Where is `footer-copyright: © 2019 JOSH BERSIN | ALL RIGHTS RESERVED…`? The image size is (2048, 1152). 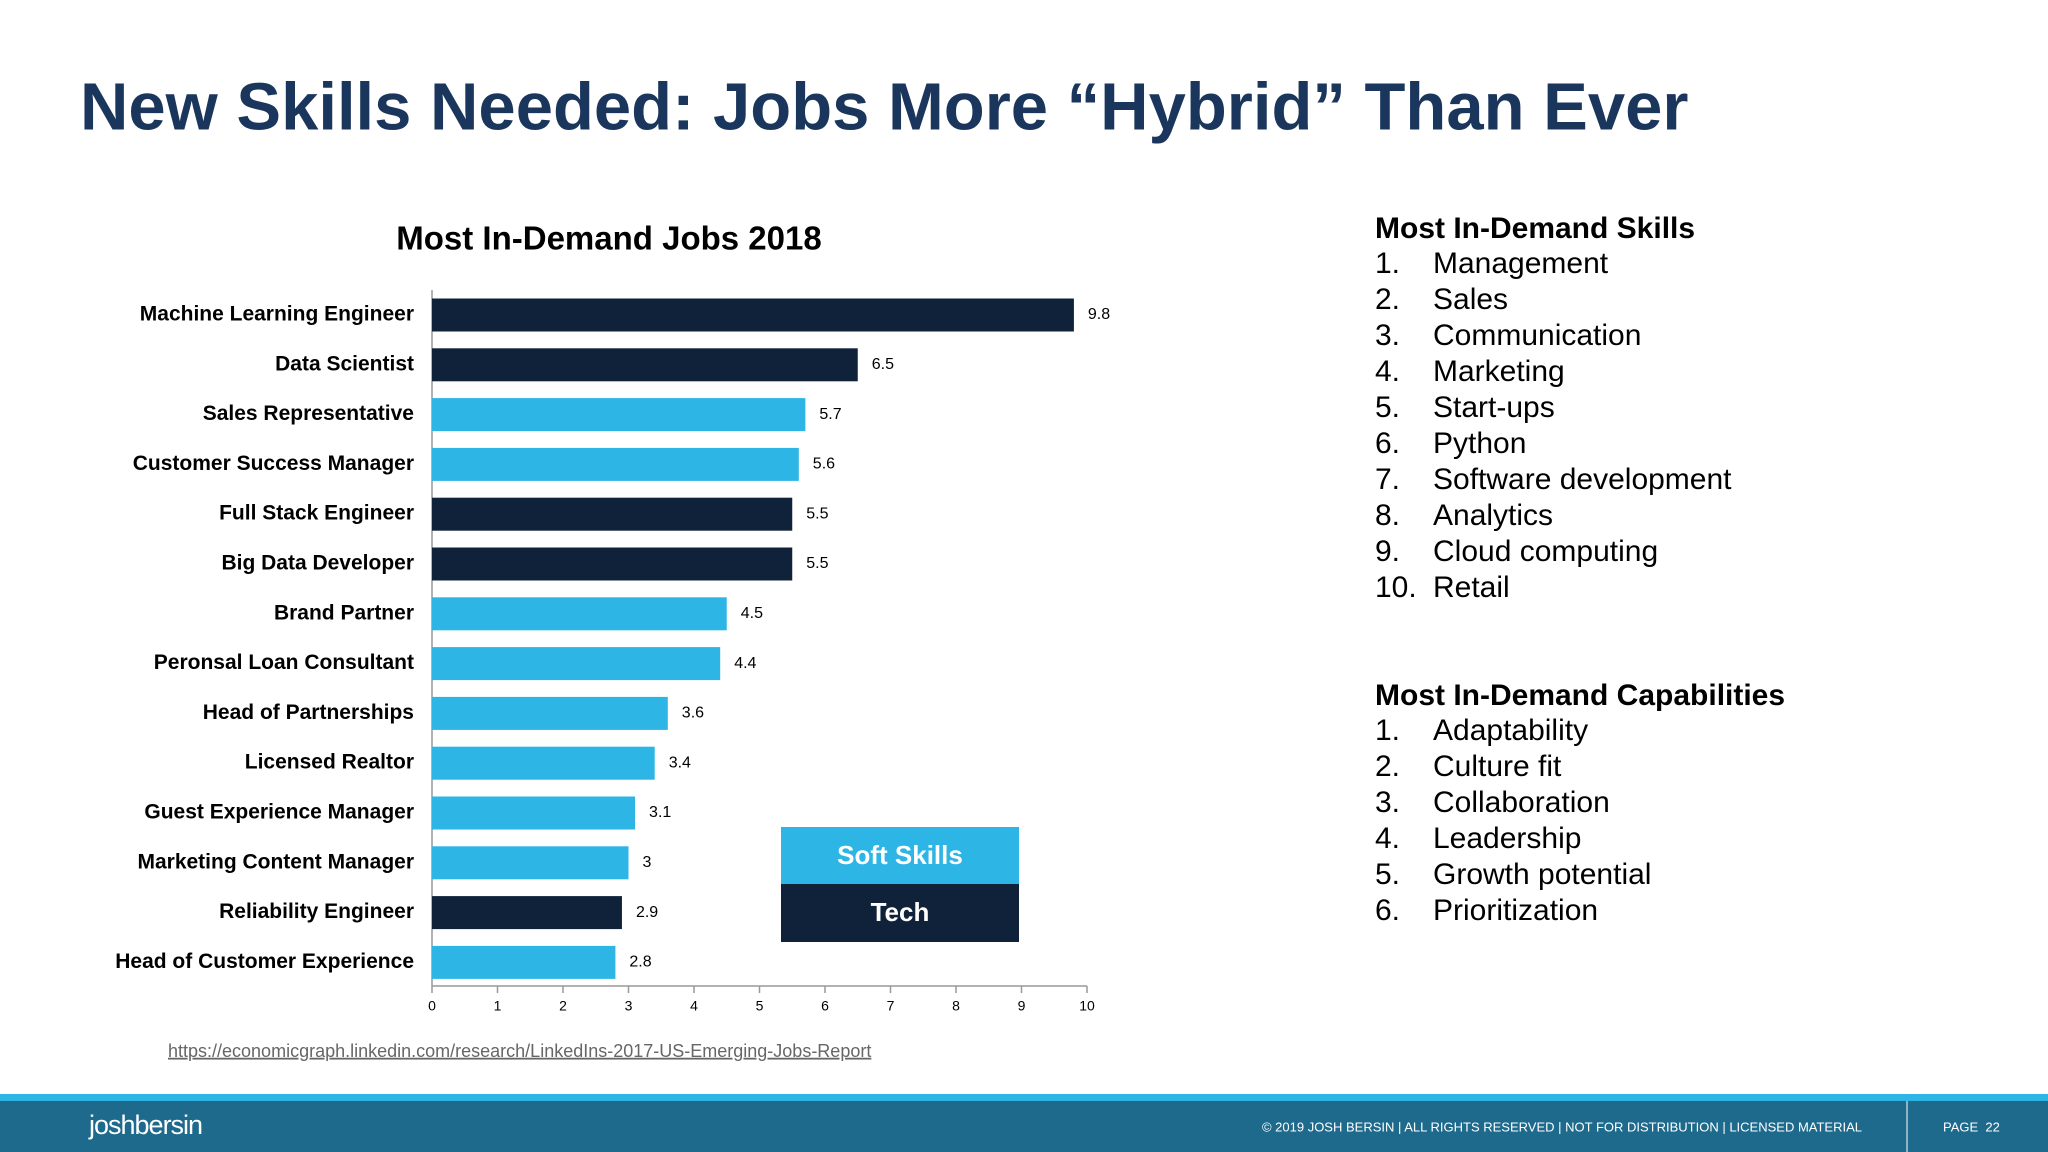 footer-copyright: © 2019 JOSH BERSIN | ALL RIGHTS RESERVED… is located at coordinates (1562, 1126).